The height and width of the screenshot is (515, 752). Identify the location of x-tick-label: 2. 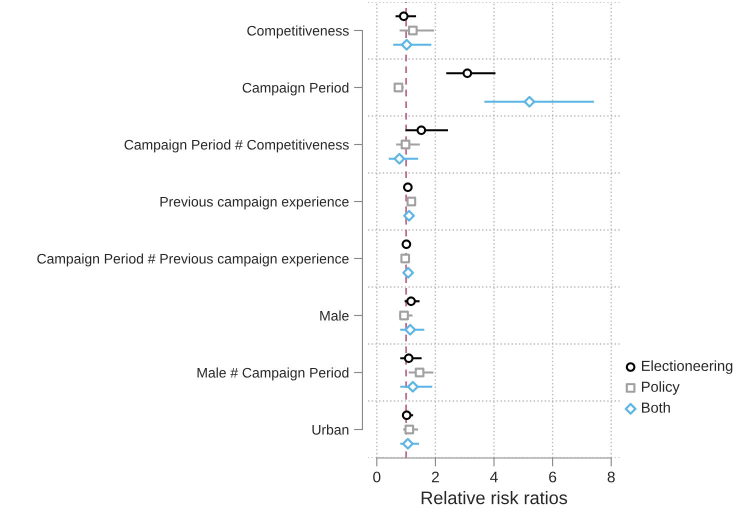
(435, 477).